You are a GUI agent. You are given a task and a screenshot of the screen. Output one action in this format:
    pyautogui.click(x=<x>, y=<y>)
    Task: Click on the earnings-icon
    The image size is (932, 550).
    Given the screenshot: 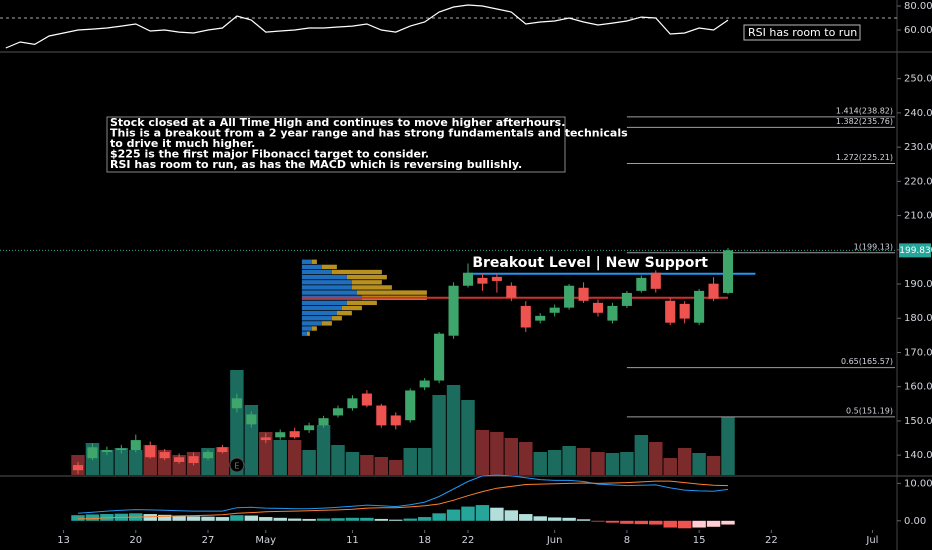 What is the action you would take?
    pyautogui.click(x=237, y=465)
    